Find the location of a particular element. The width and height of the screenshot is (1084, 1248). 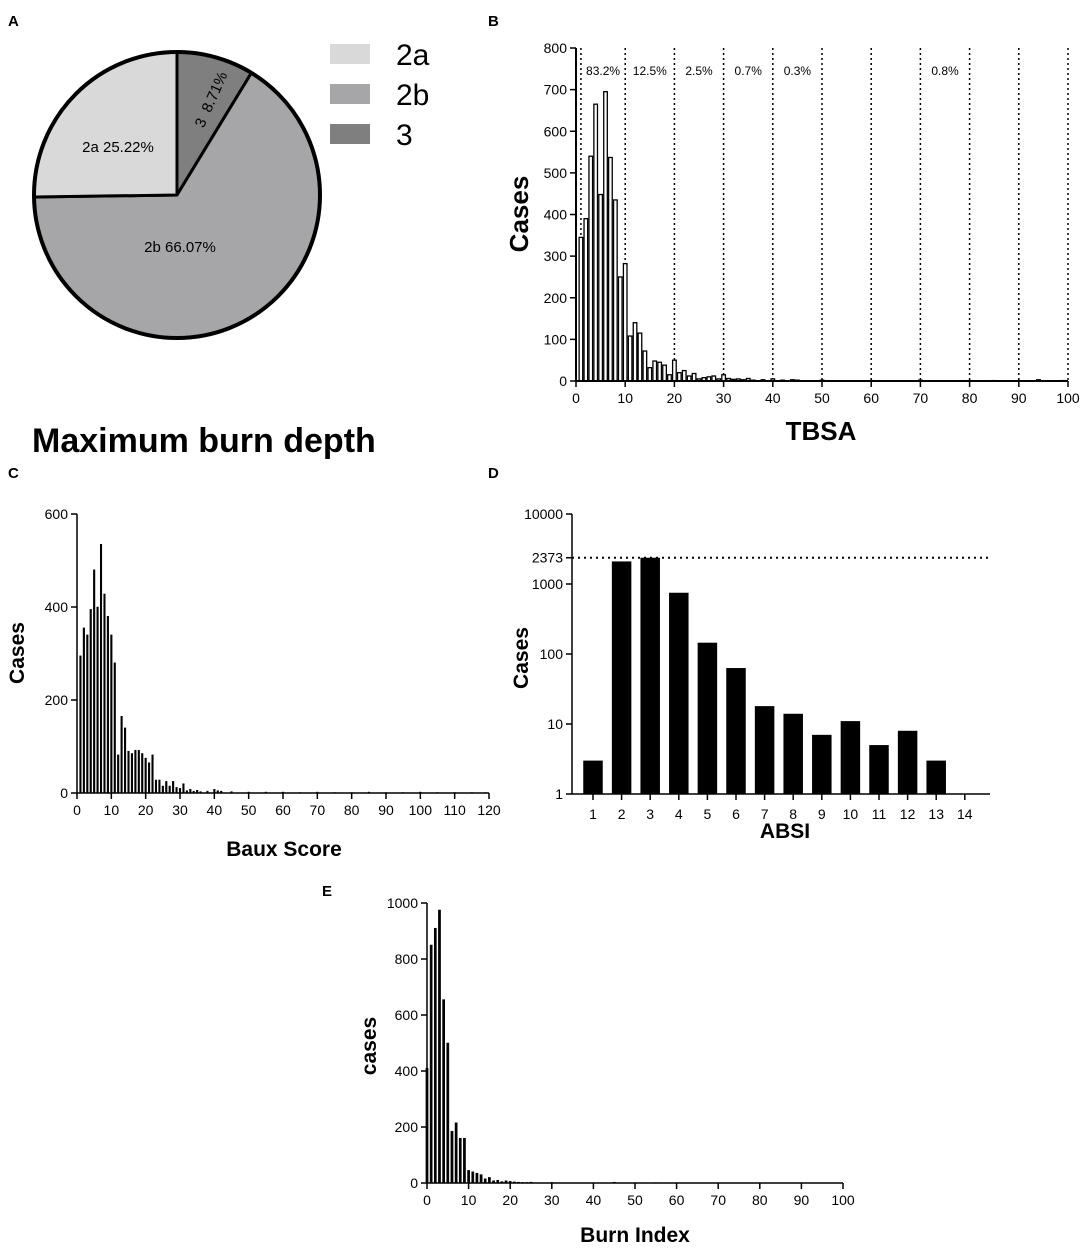

burn-index-ylabel: cases is located at coordinates (369, 1046).